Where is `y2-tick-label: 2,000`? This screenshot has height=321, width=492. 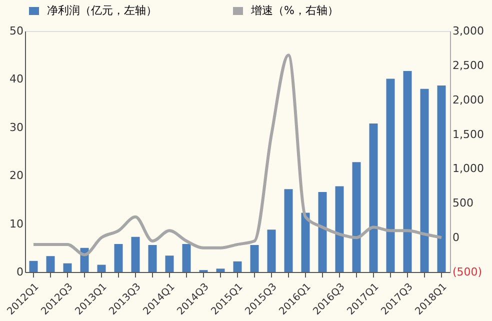
y2-tick-label: 2,000 is located at coordinates (468, 99).